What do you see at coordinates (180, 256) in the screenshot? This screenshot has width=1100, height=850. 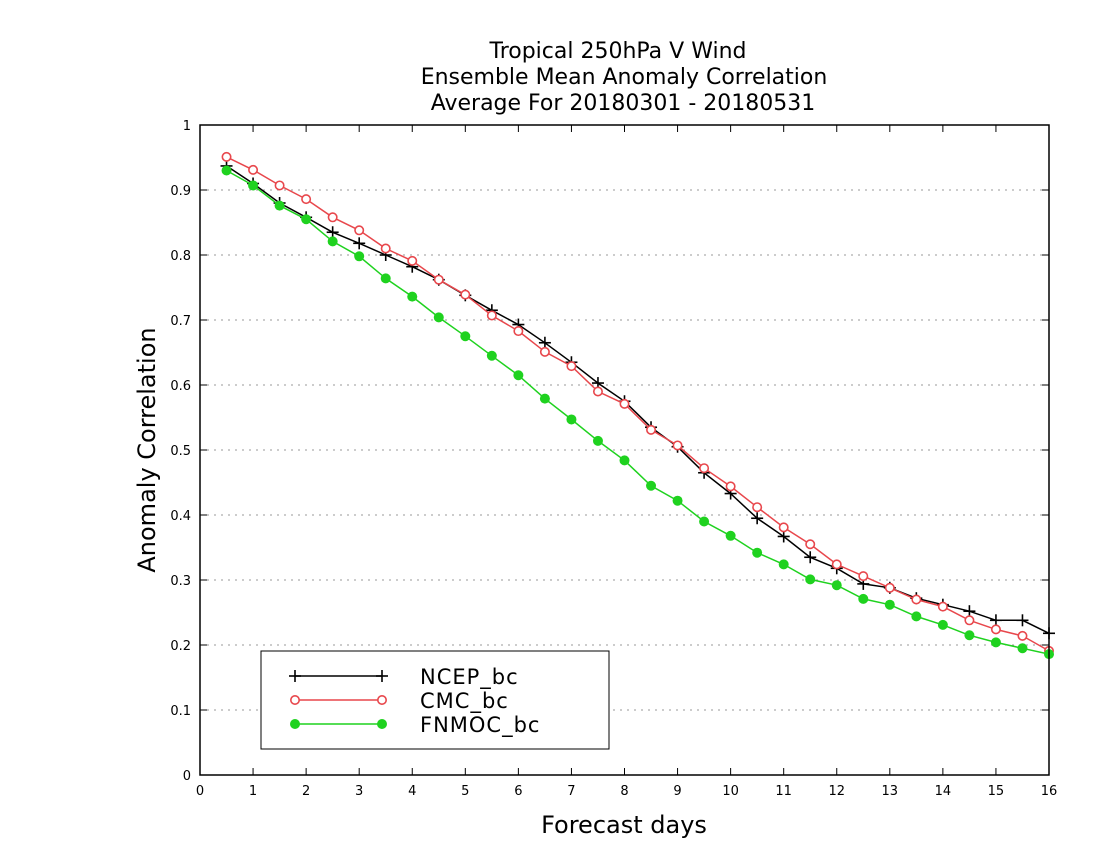 I see `y-tick-label: 0.8` at bounding box center [180, 256].